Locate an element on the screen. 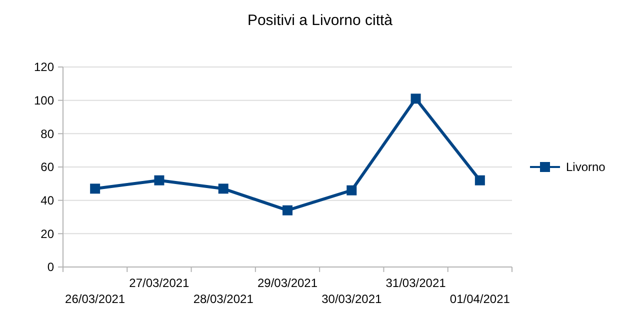 This screenshot has height=328, width=640. y-tick-label: 80 is located at coordinates (47, 133).